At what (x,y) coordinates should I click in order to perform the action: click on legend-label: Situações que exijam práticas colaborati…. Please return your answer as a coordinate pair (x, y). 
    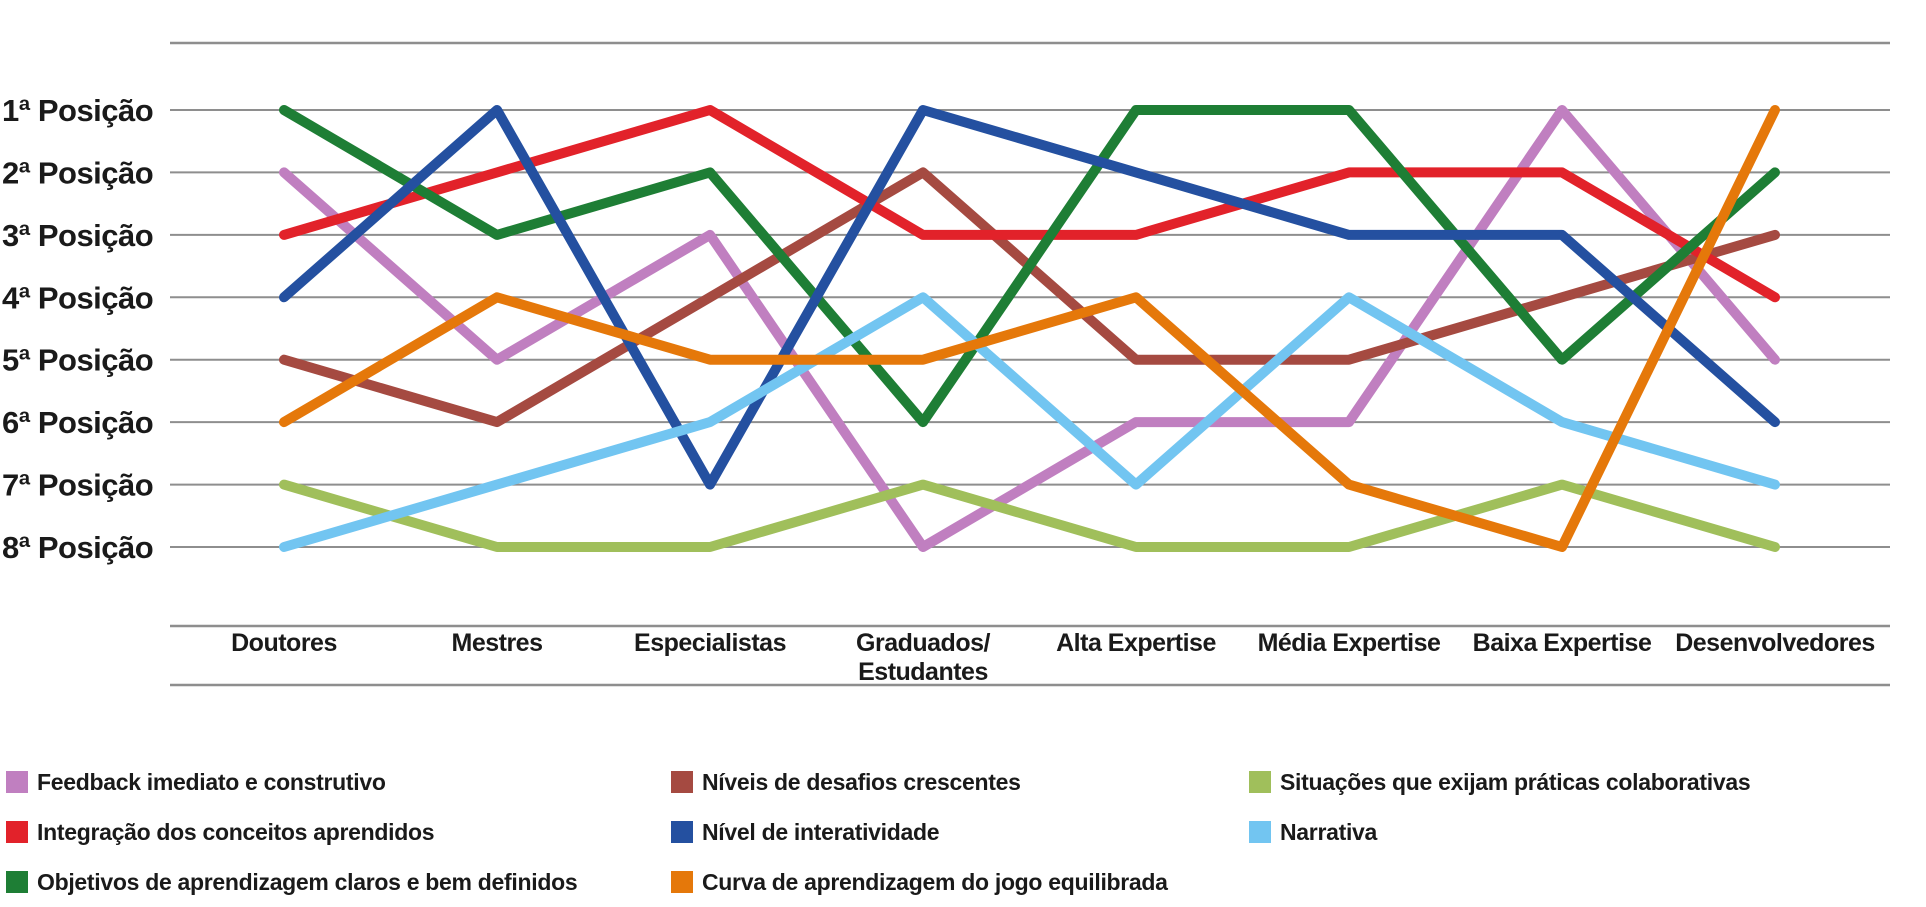
    Looking at the image, I should click on (1515, 781).